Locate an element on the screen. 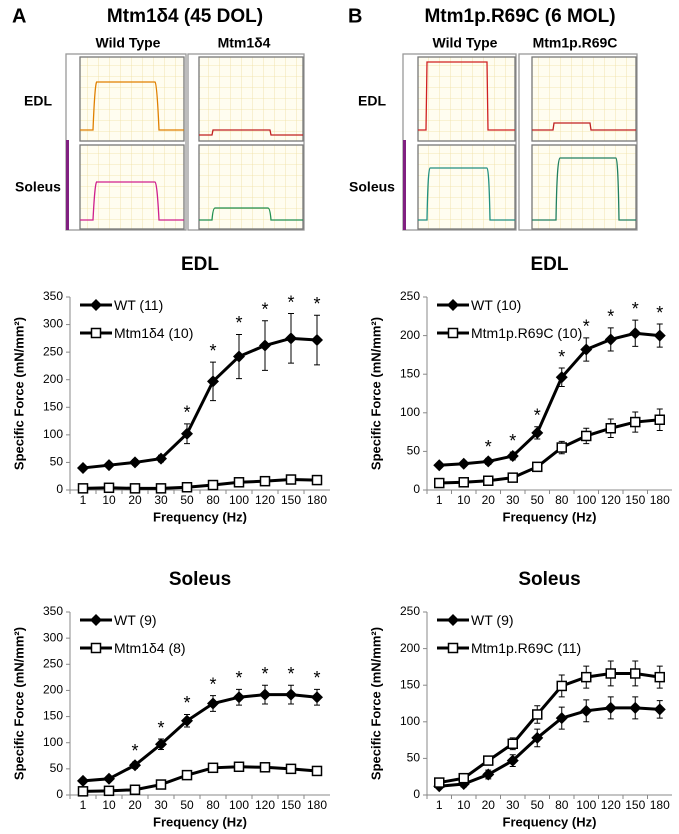 The width and height of the screenshot is (679, 834). legend-label: WT (10) is located at coordinates (496, 305).